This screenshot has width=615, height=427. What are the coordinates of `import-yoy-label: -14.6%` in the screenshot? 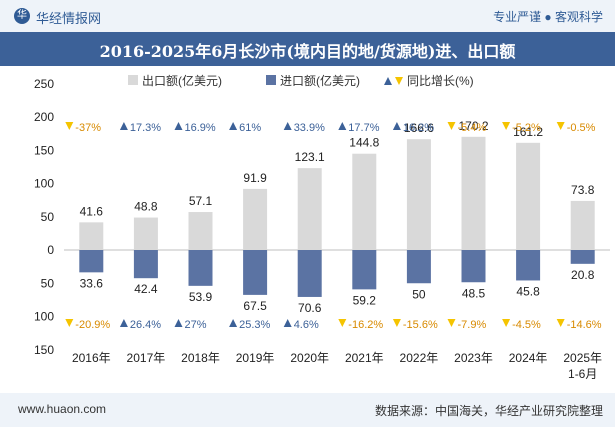 It's located at (584, 325).